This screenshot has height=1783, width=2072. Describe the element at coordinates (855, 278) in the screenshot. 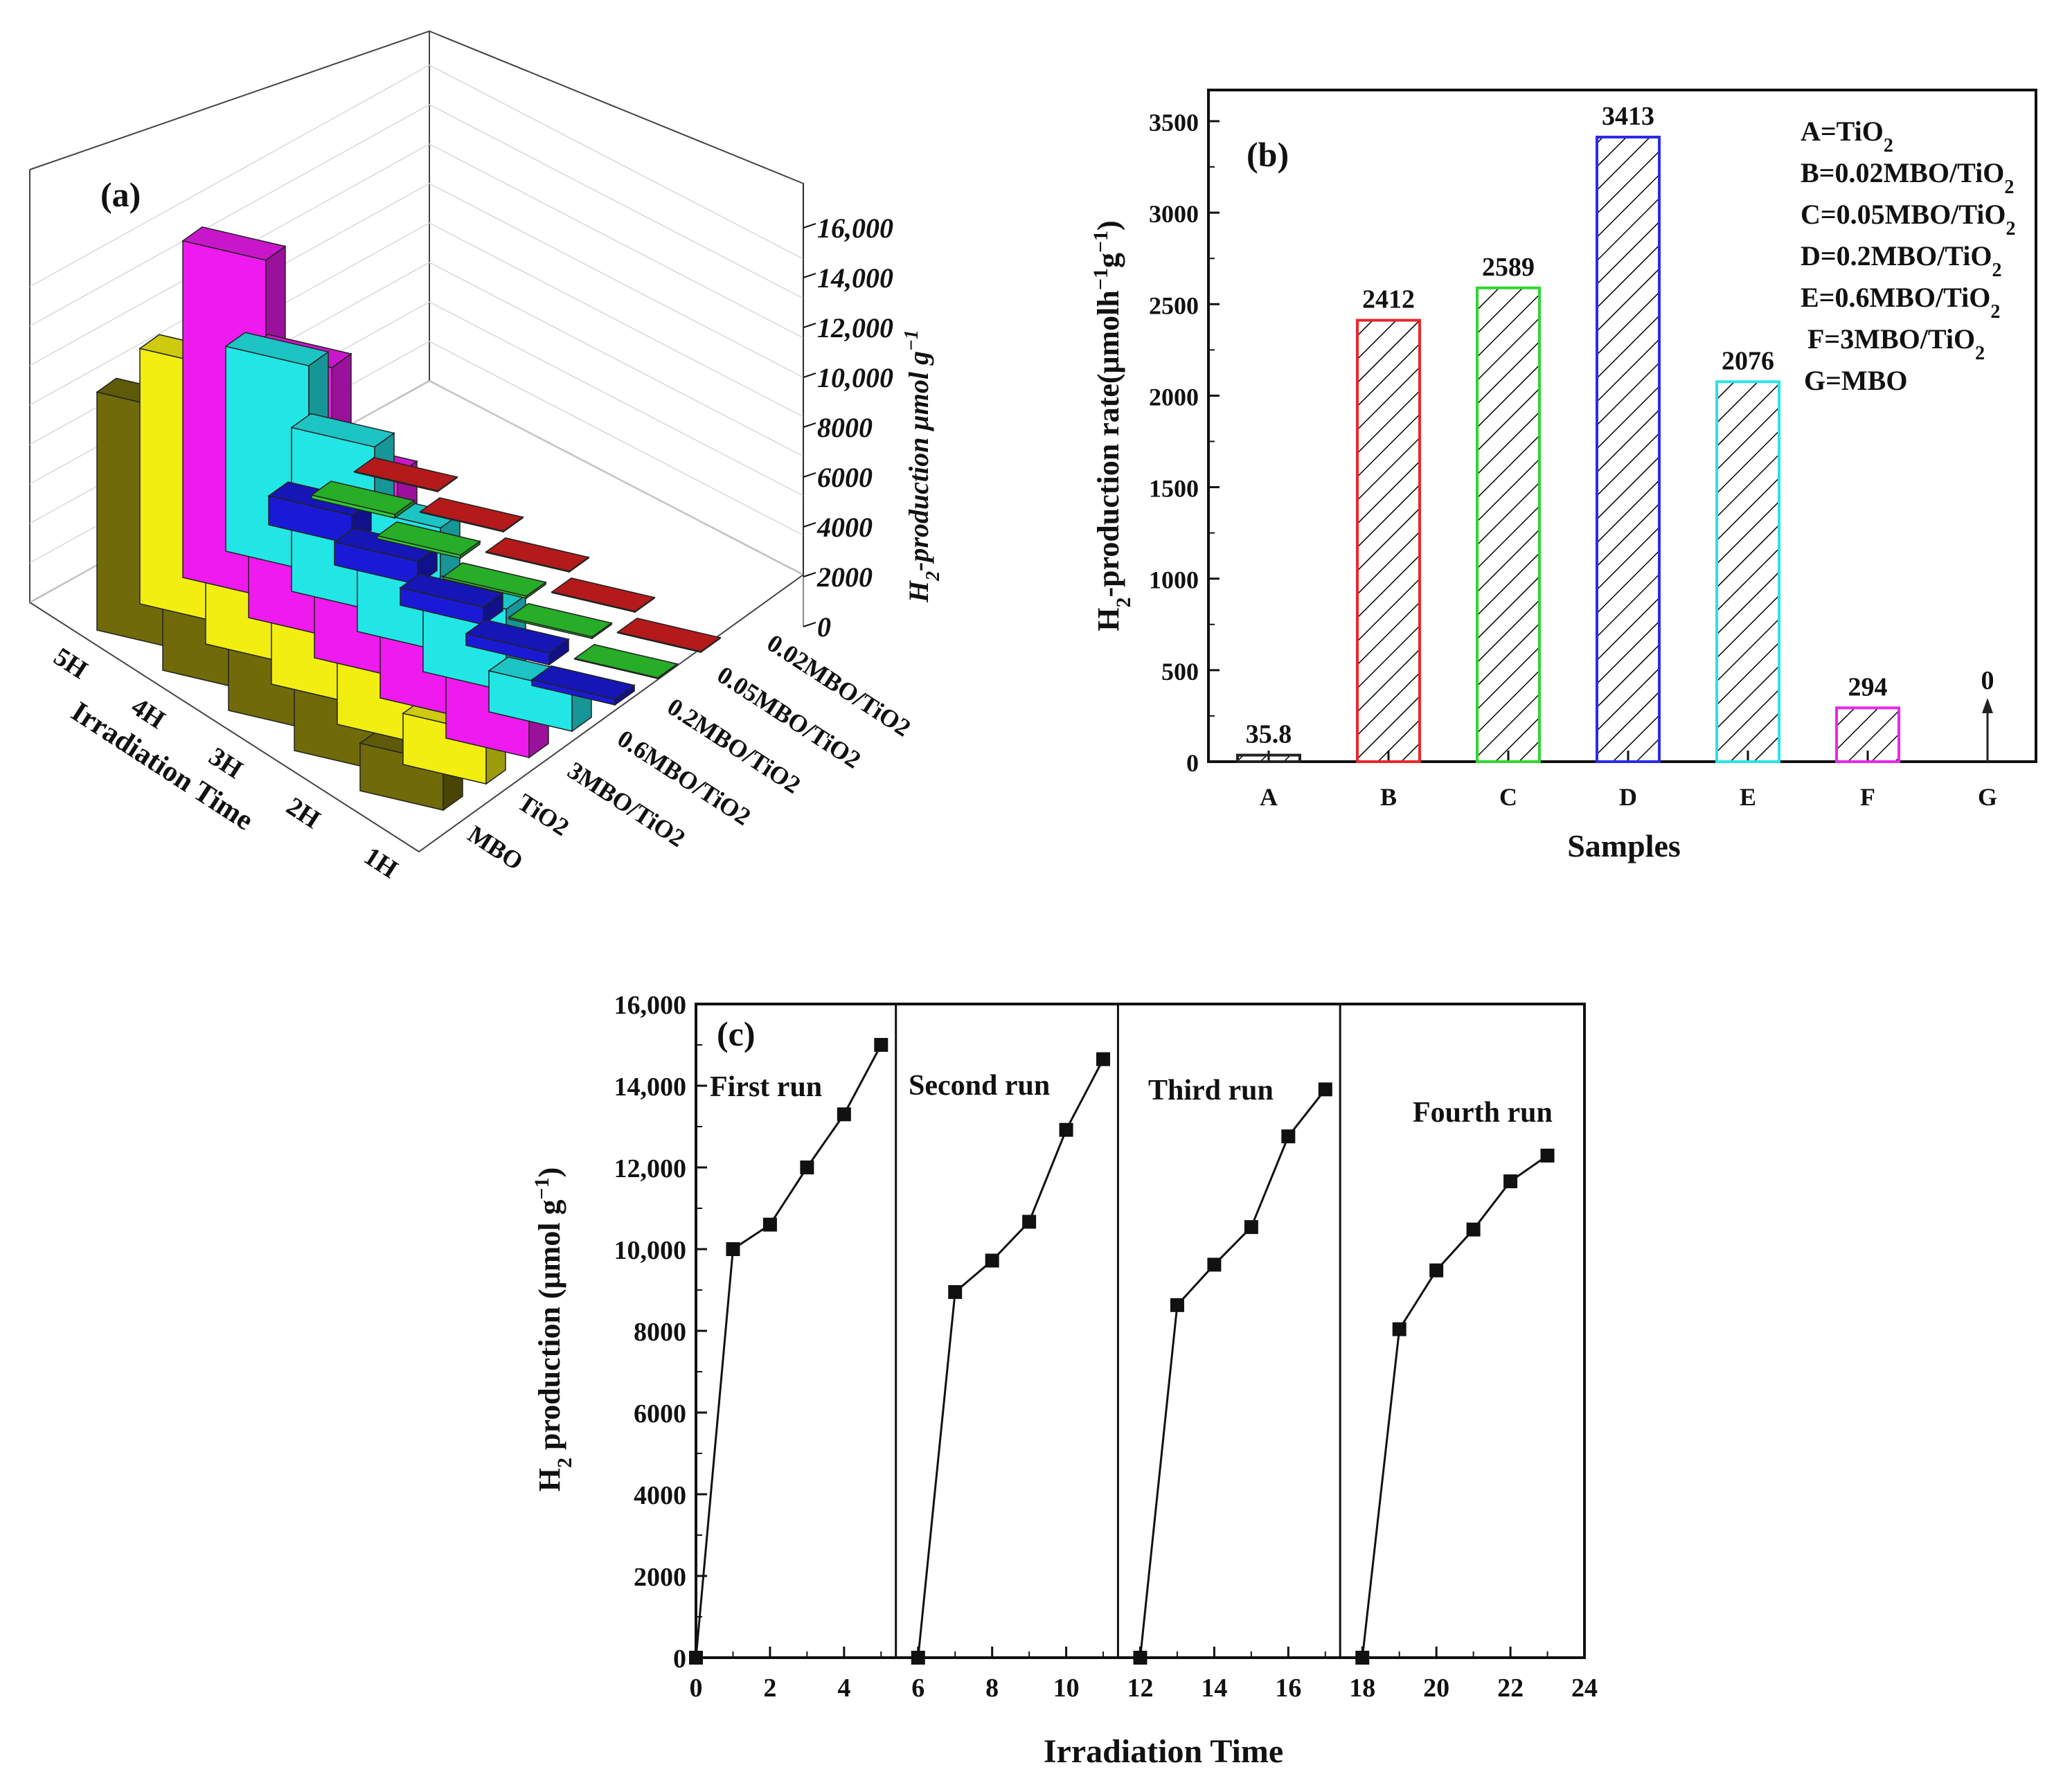

I see `panel-a-z-tick-label: 14,000` at that location.